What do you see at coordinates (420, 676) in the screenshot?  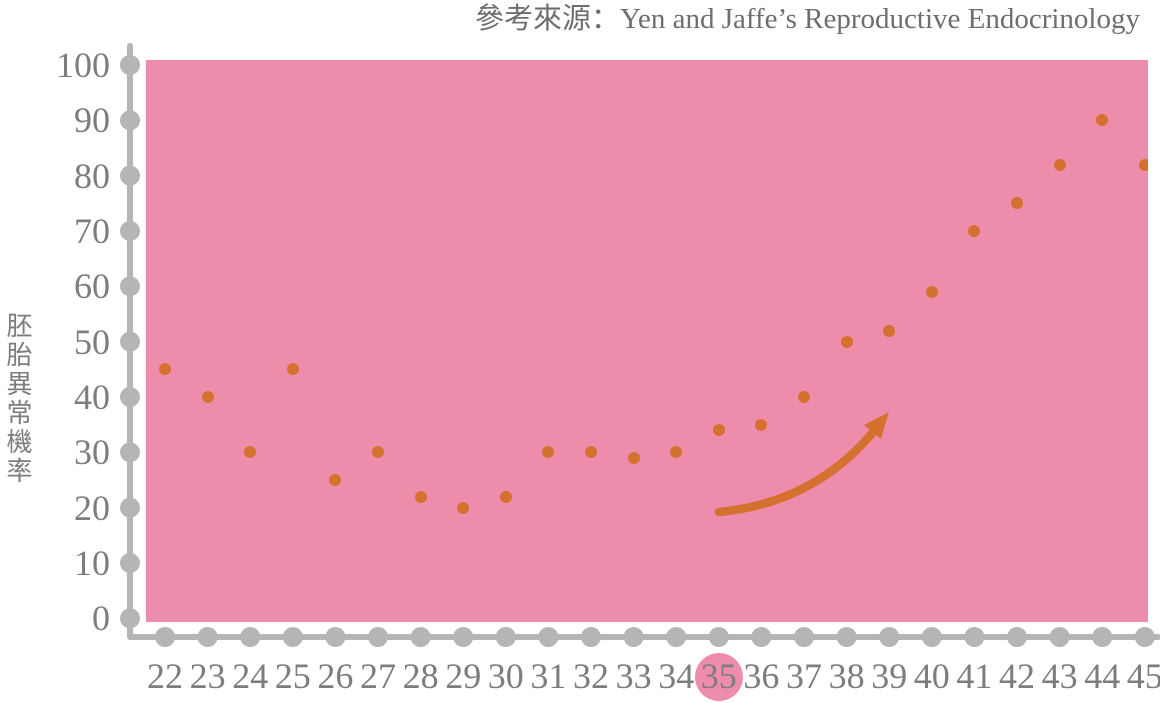 I see `x-tick-label: 28` at bounding box center [420, 676].